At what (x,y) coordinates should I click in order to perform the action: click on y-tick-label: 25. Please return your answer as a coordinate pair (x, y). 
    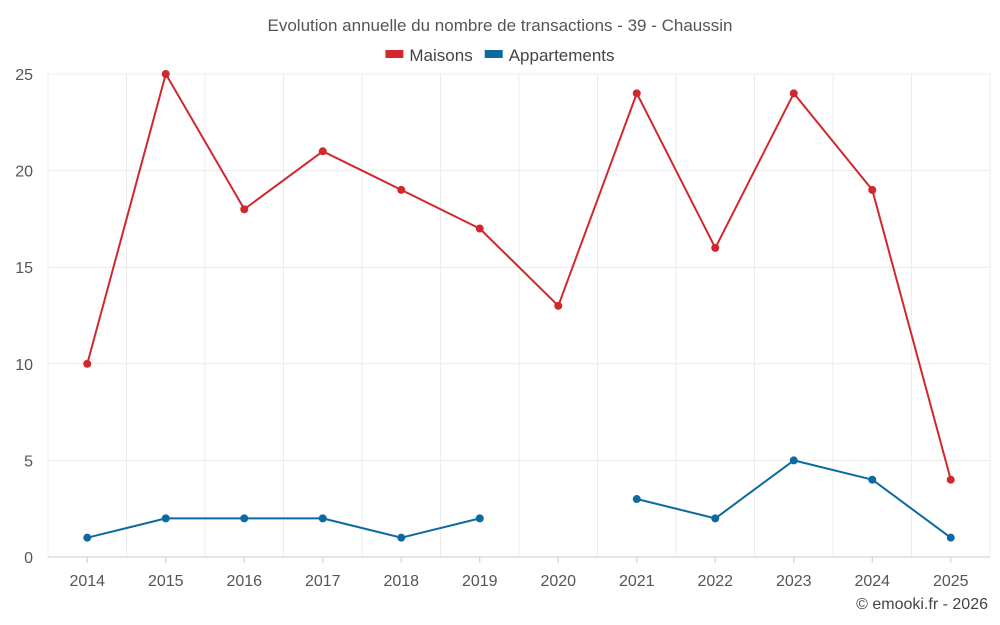
    Looking at the image, I should click on (24, 75).